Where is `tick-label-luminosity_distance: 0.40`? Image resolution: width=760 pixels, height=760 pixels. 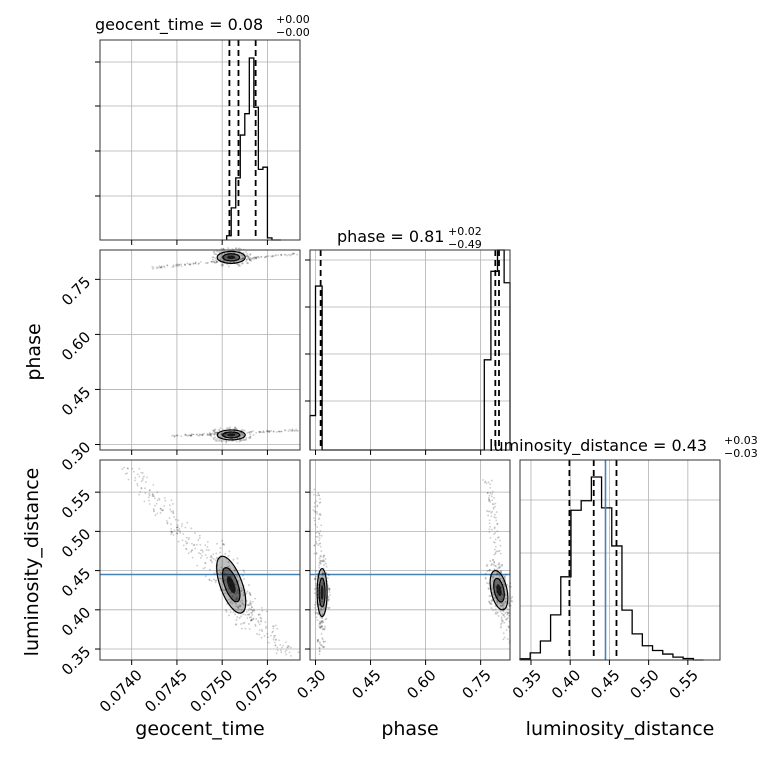
tick-label-luminosity_distance: 0.40 is located at coordinates (76, 621).